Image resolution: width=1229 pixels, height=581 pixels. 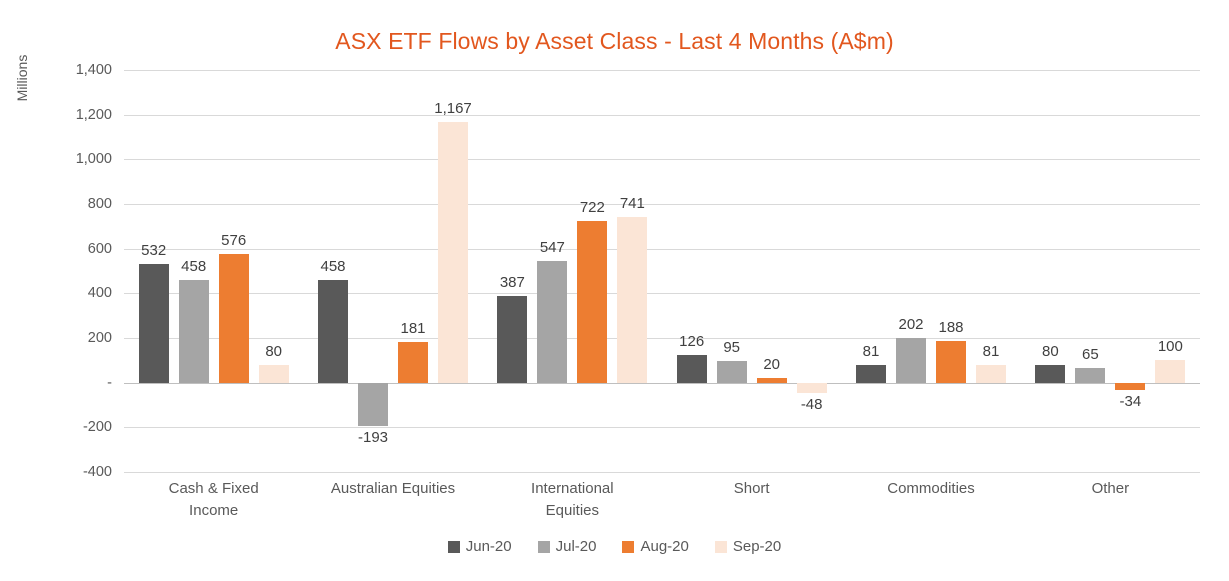 I want to click on zero-axis-line, so click(x=662, y=383).